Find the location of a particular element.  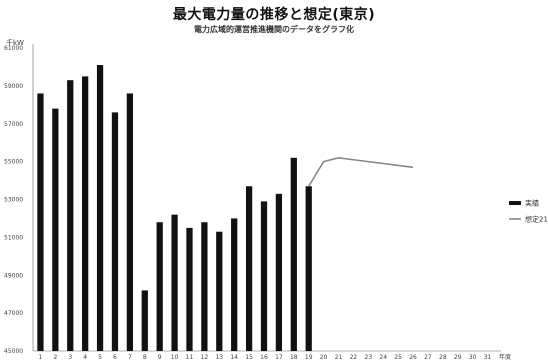

x-tick-label: 6 is located at coordinates (115, 357).